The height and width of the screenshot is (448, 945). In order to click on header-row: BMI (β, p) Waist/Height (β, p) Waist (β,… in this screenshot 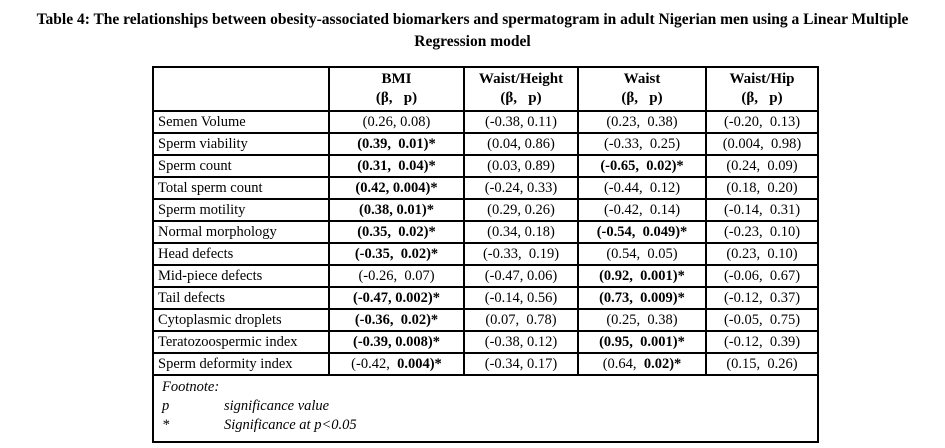, I will do `click(485, 89)`.